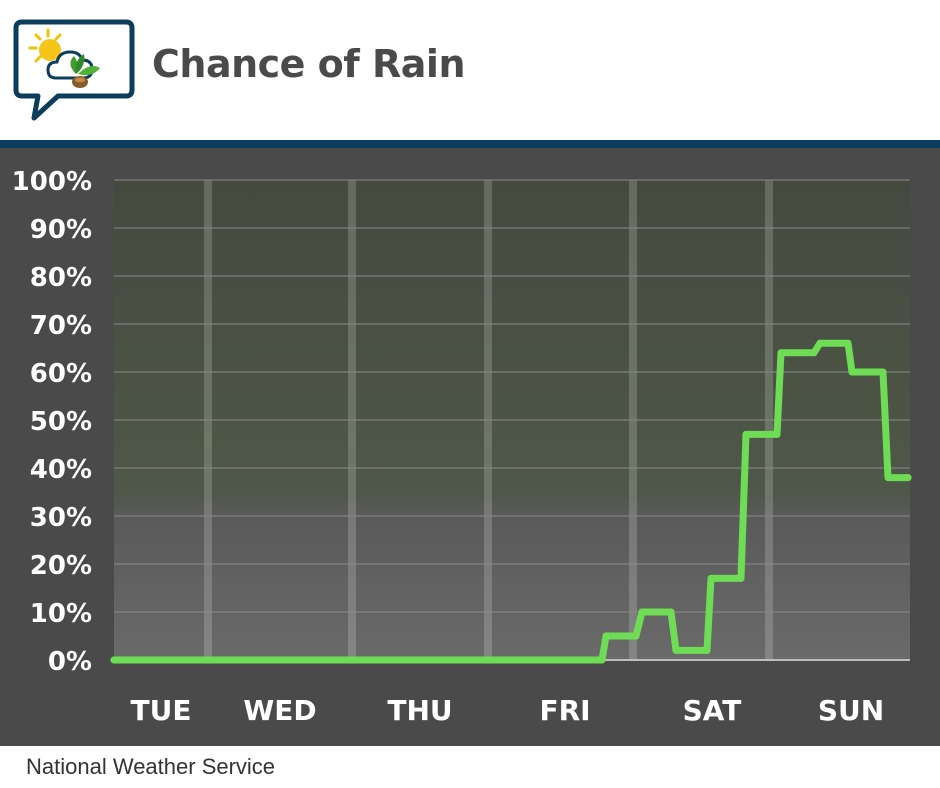  Describe the element at coordinates (70, 662) in the screenshot. I see `y-tick-label: 0%` at that location.